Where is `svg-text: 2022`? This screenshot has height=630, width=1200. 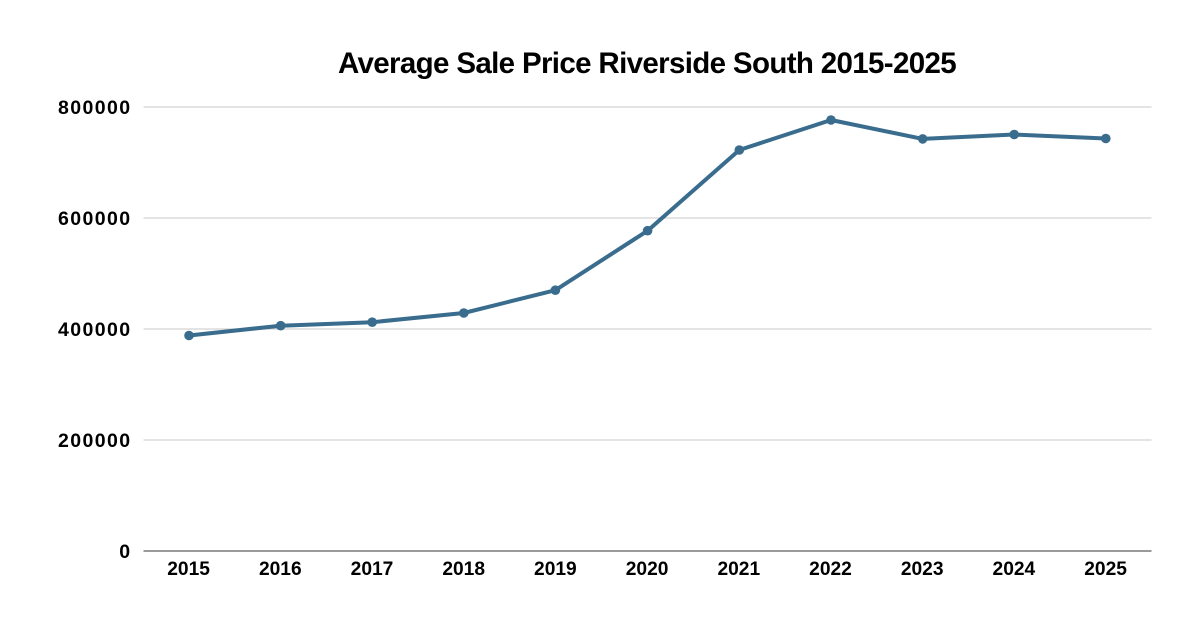 svg-text: 2022 is located at coordinates (830, 569).